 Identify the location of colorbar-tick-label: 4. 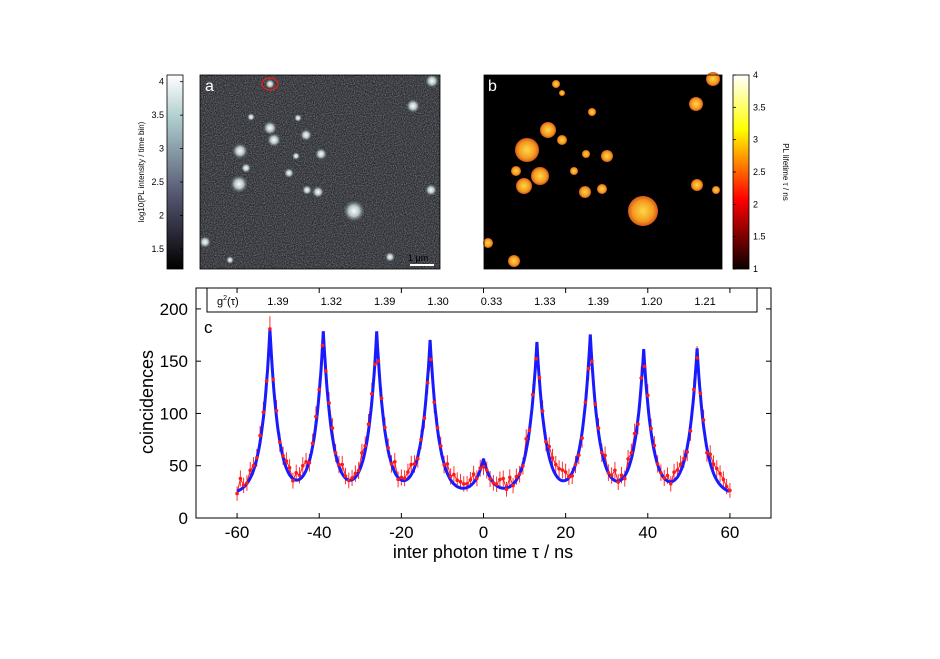
(755, 75).